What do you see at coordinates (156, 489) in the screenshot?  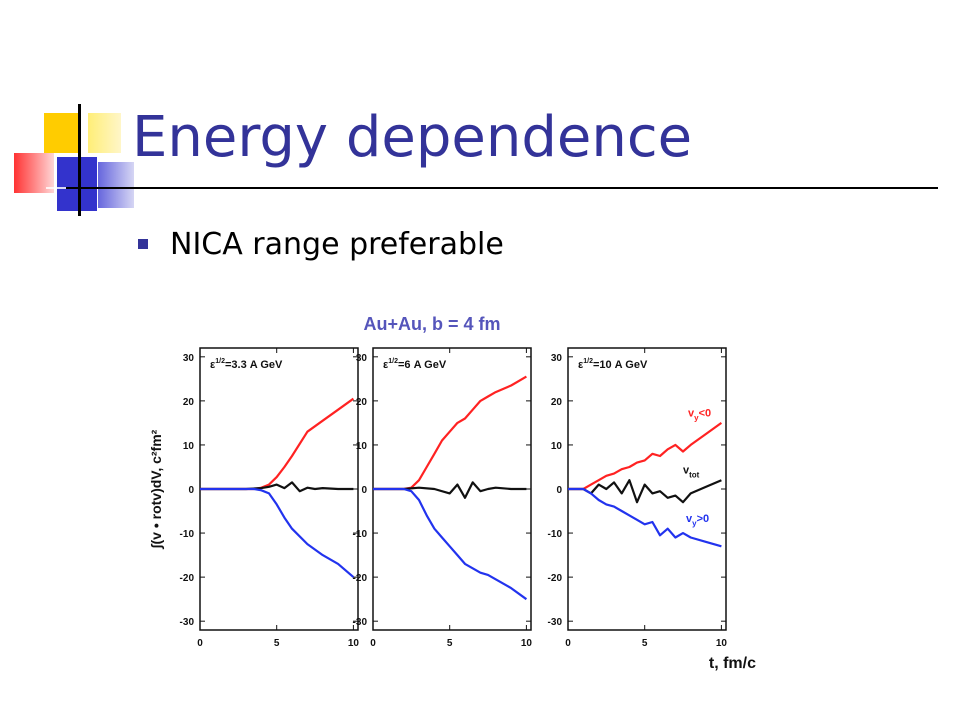 I see `y-axis-label: ∫(v • rotv)dV, c²fm²` at bounding box center [156, 489].